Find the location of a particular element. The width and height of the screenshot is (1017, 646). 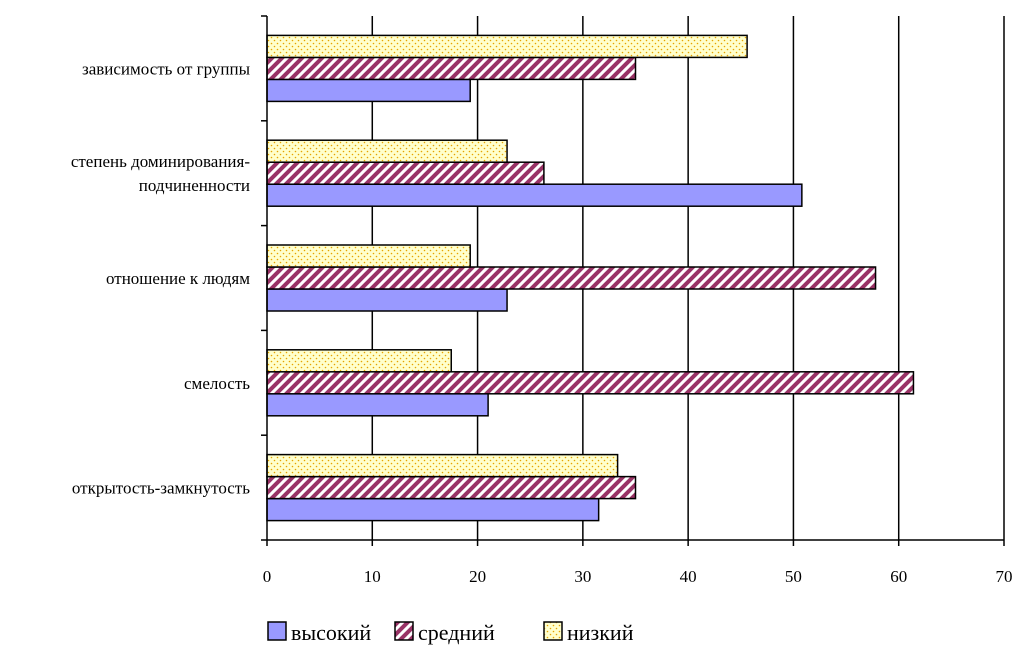

legend-item-high: высокий is located at coordinates (319, 632).